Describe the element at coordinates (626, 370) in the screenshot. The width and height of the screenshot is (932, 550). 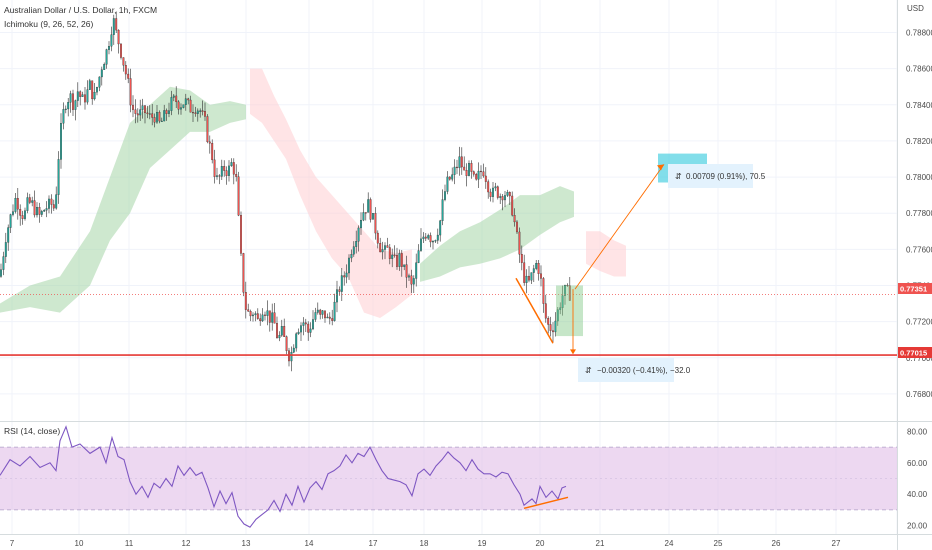
I see `stop-measure-box` at that location.